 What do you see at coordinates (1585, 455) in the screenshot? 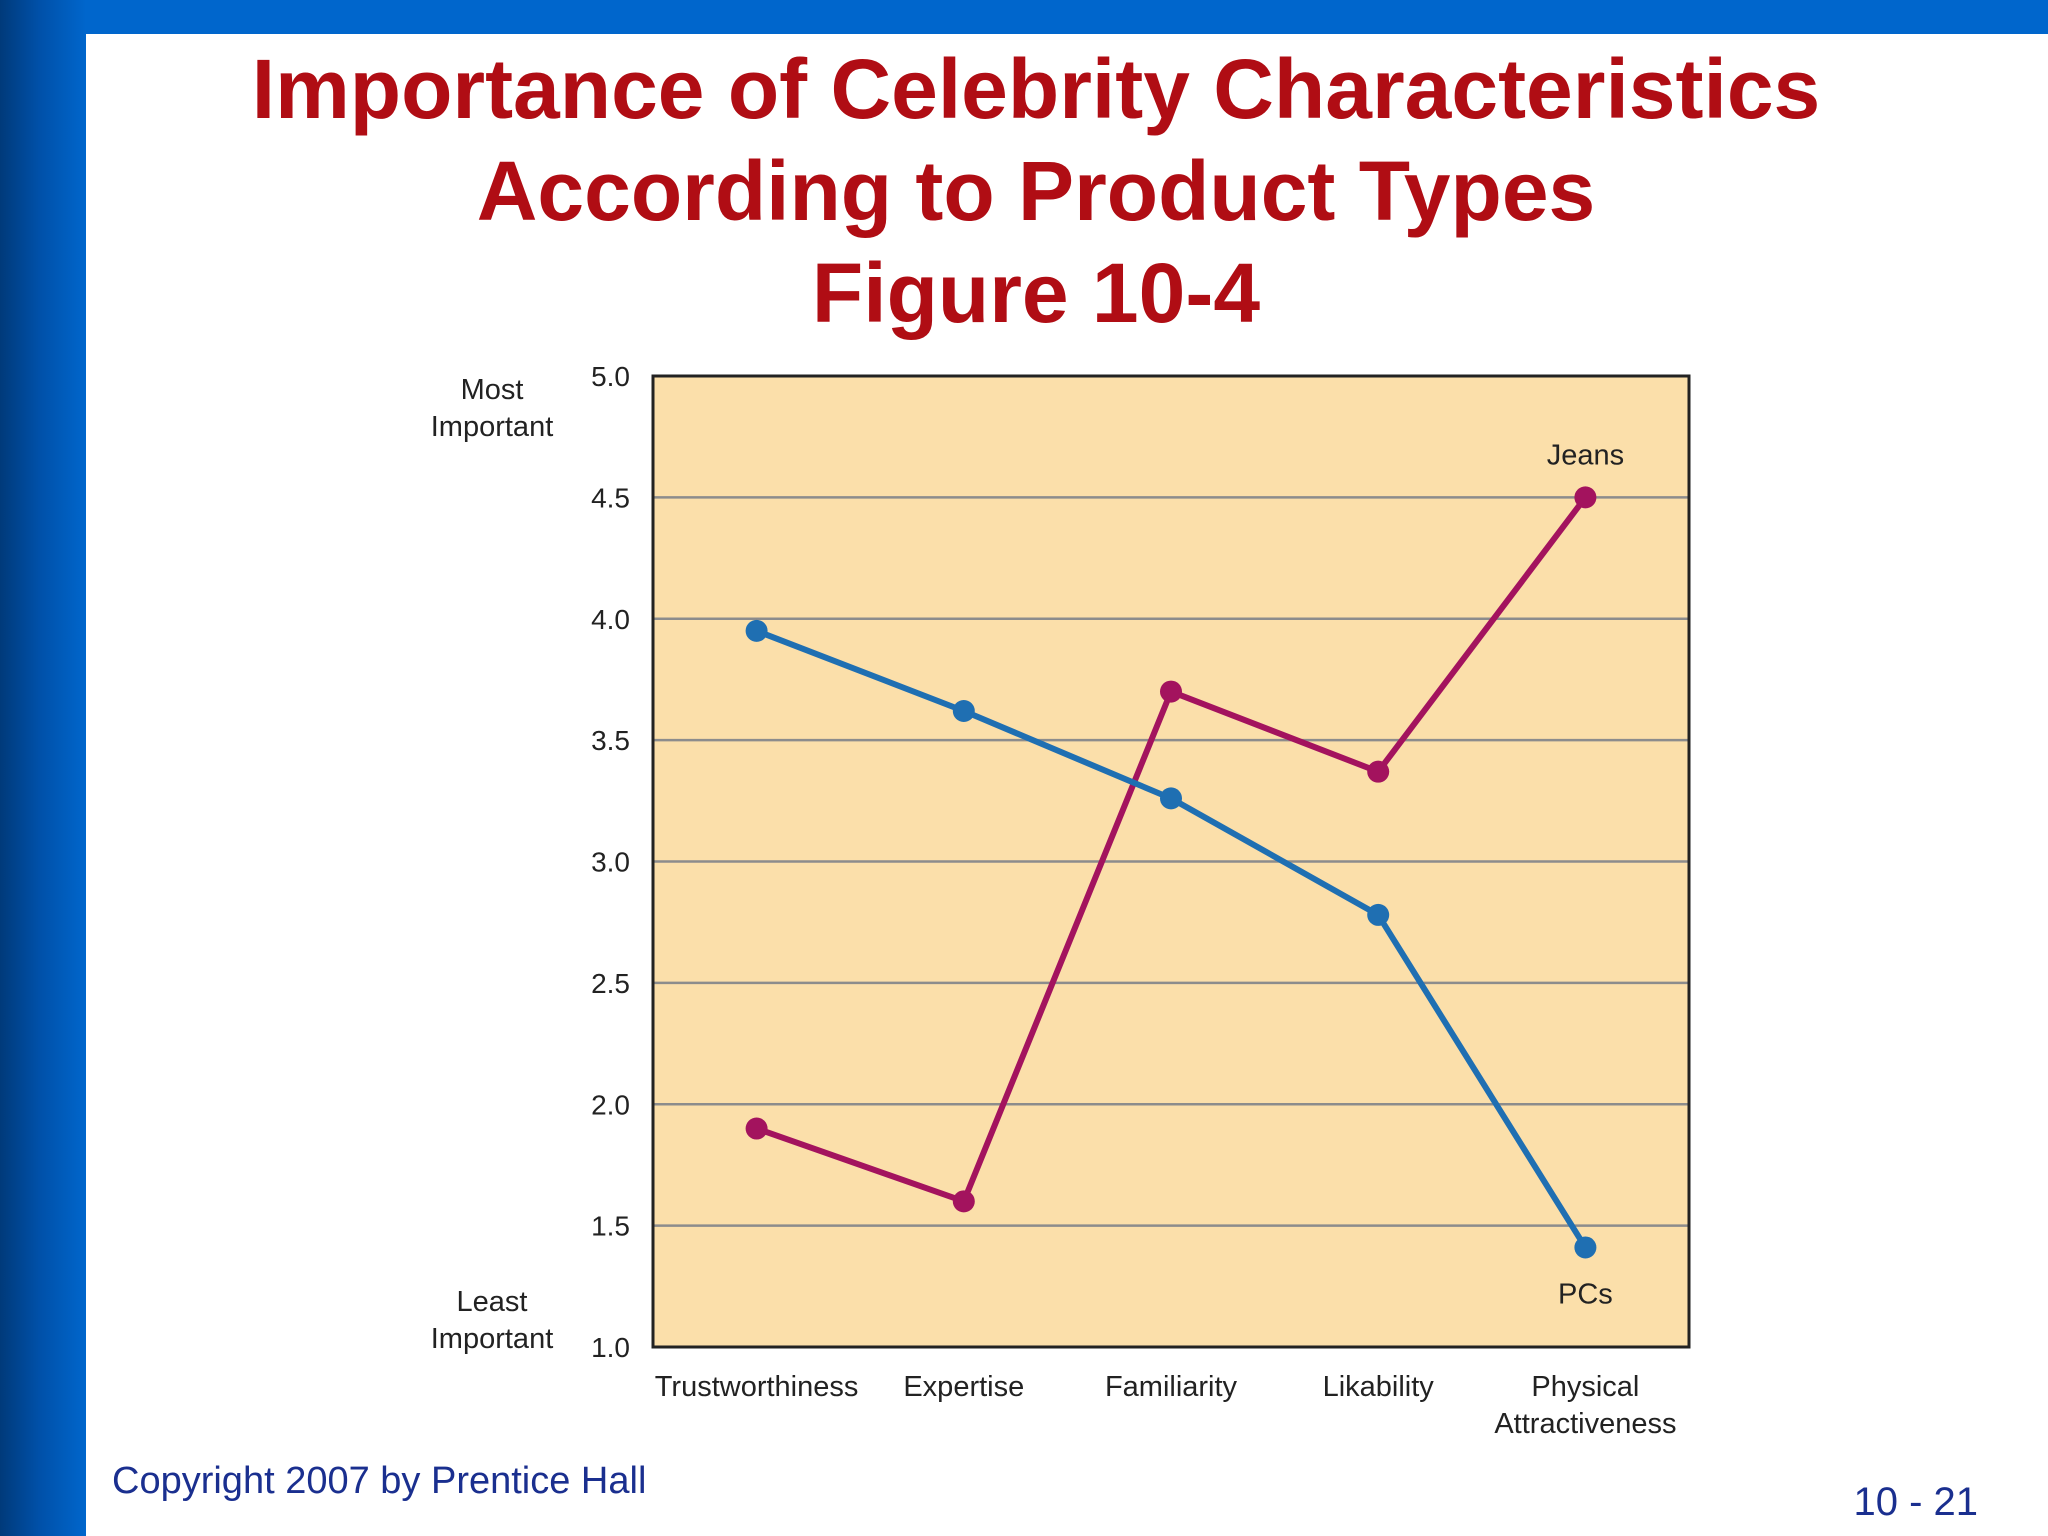
I see `series-label-jeans: Jeans` at bounding box center [1585, 455].